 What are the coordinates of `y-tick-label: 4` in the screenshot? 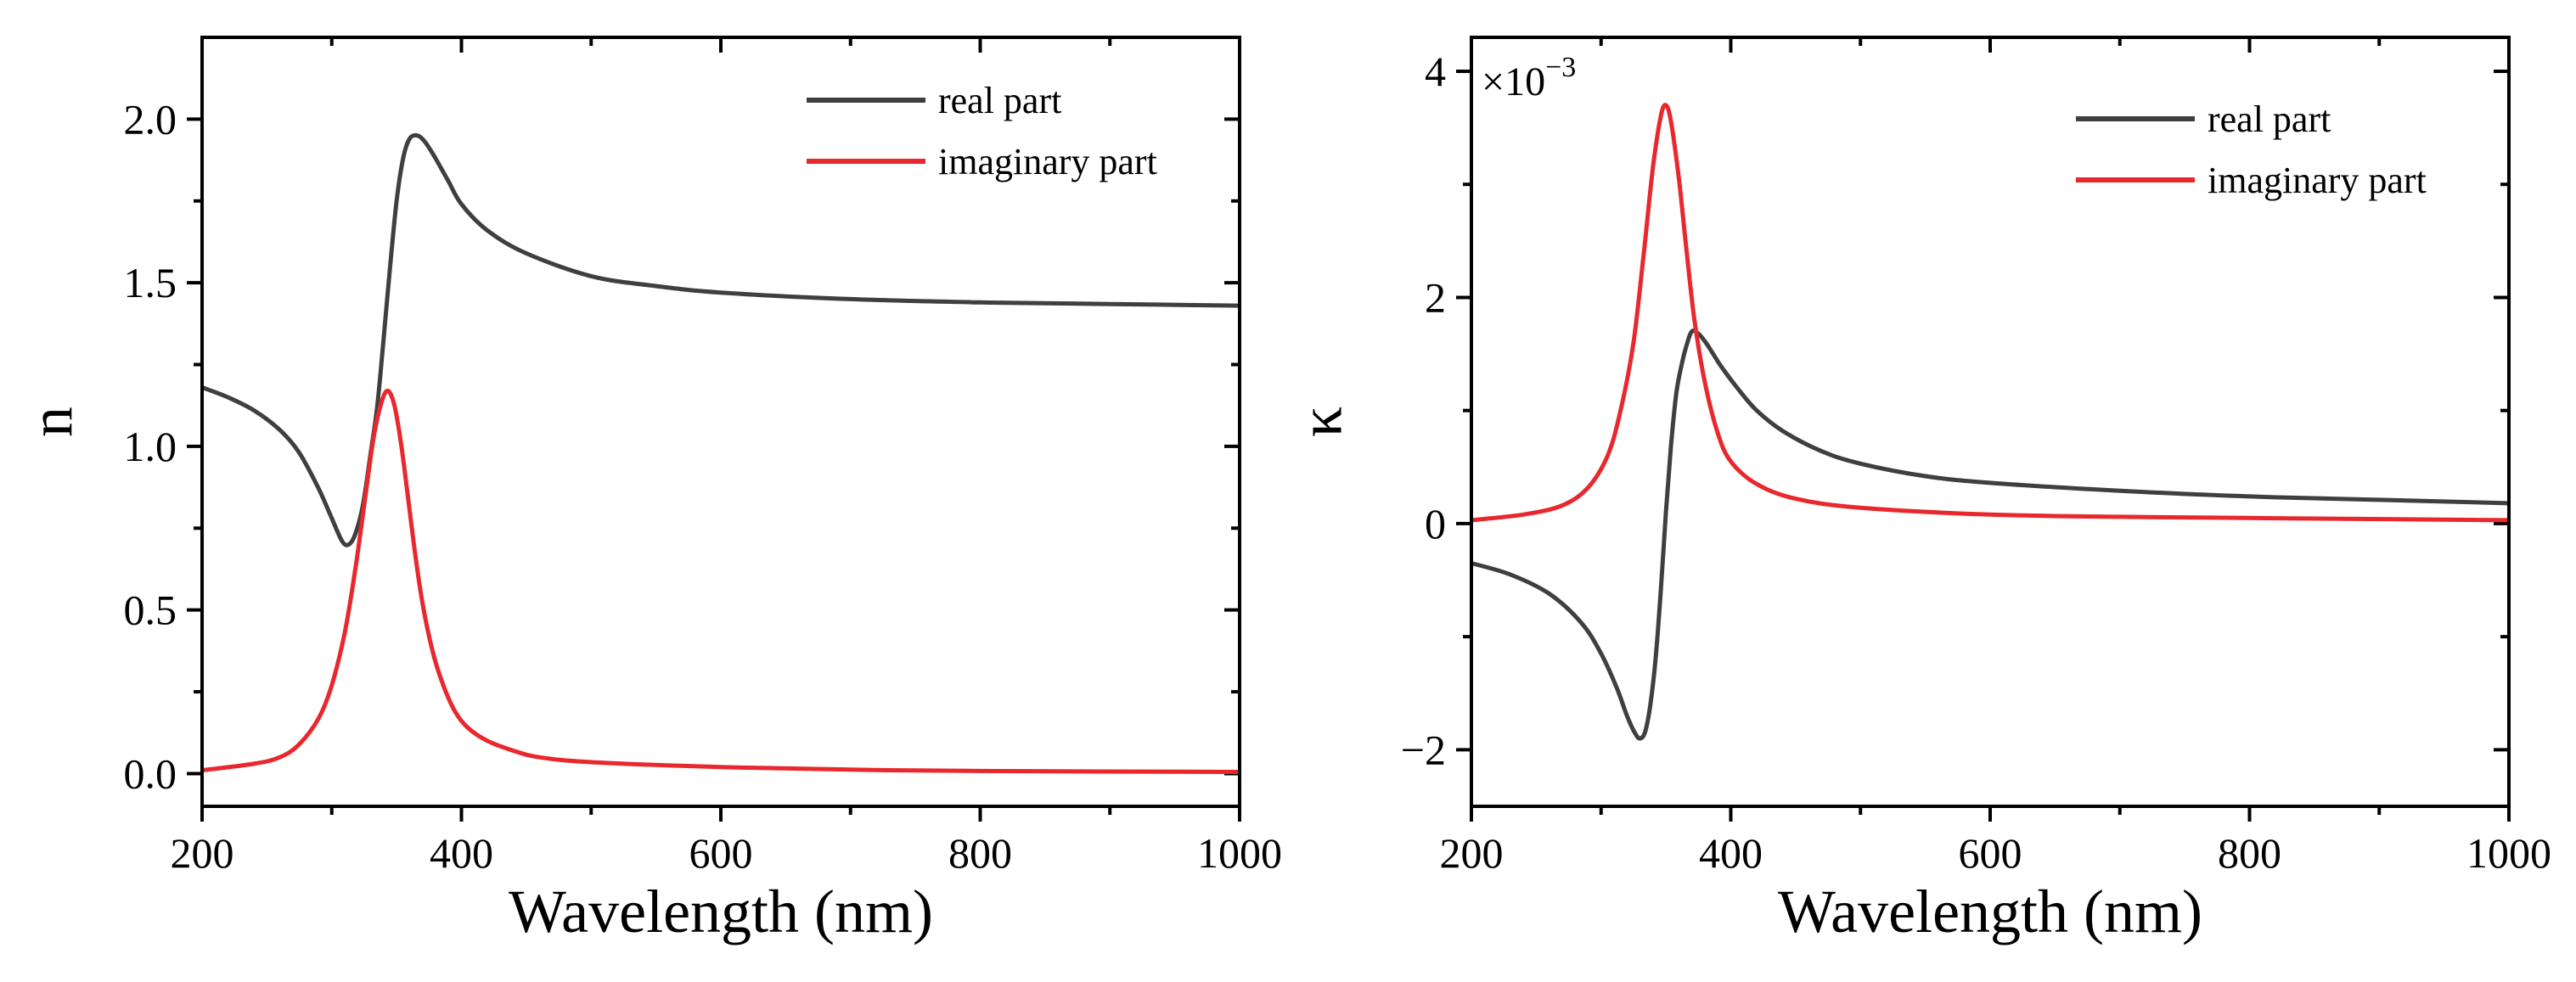 It's located at (1435, 71).